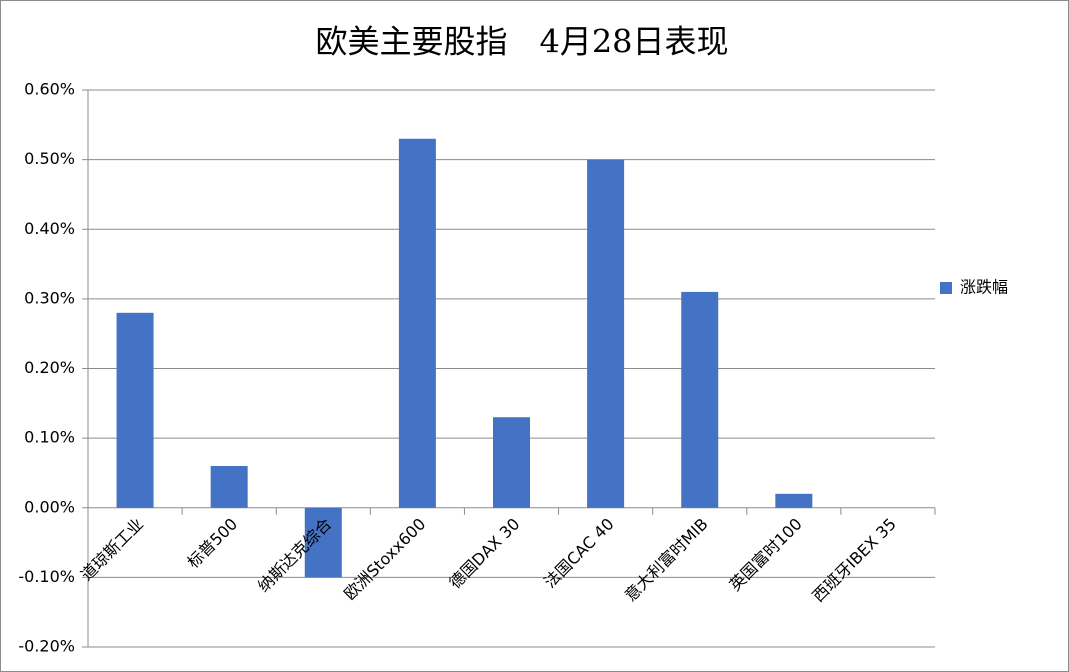 This screenshot has width=1069, height=672. I want to click on y-tick-label: -0.20%, so click(46, 646).